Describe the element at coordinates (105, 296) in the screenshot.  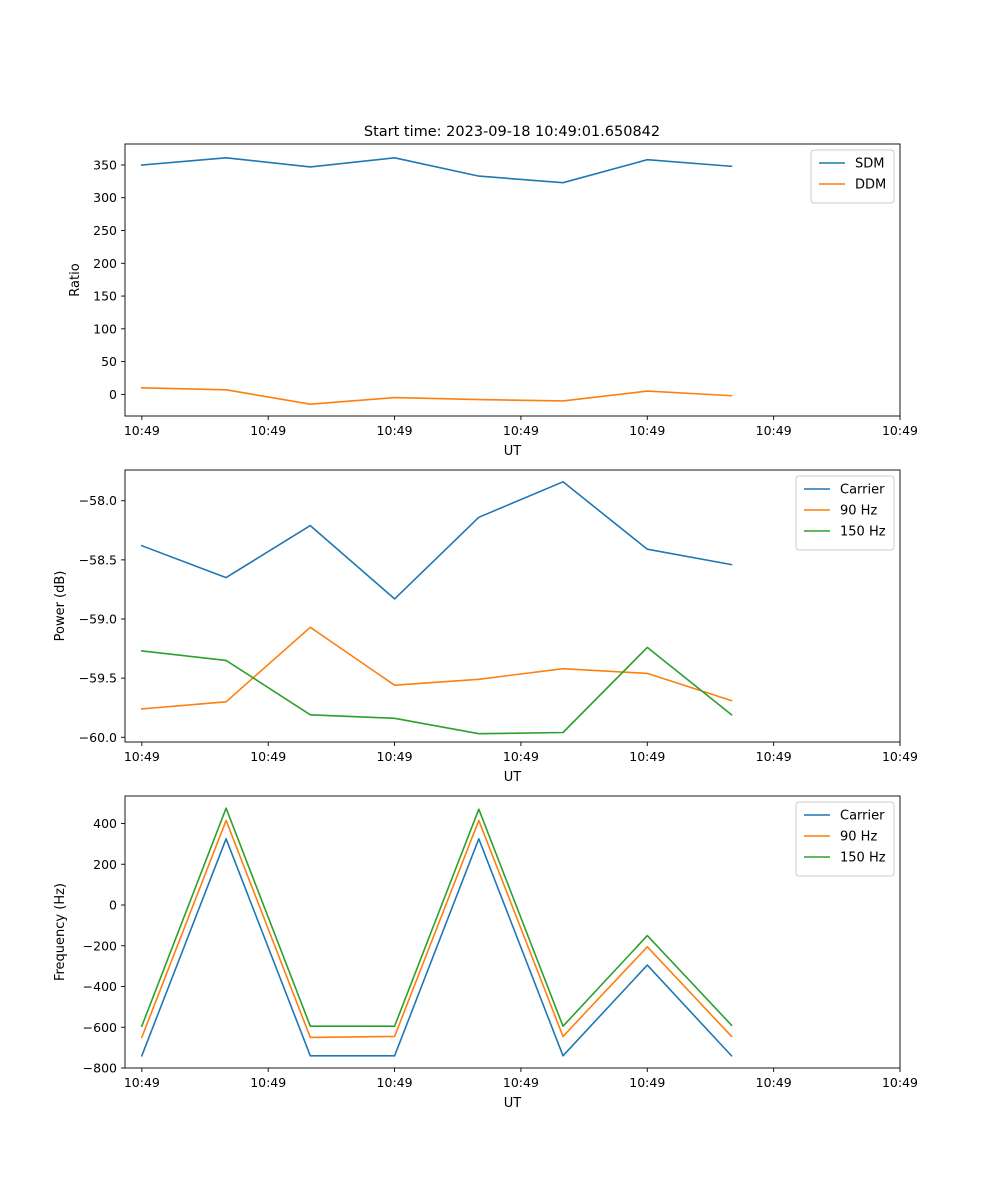
I see `y-tick-label: 150` at that location.